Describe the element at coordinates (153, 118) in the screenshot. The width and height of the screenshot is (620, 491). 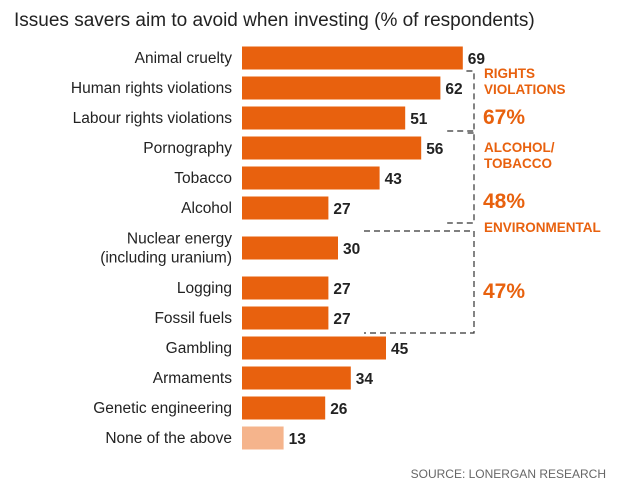
I see `category-label: Labour rights violations` at that location.